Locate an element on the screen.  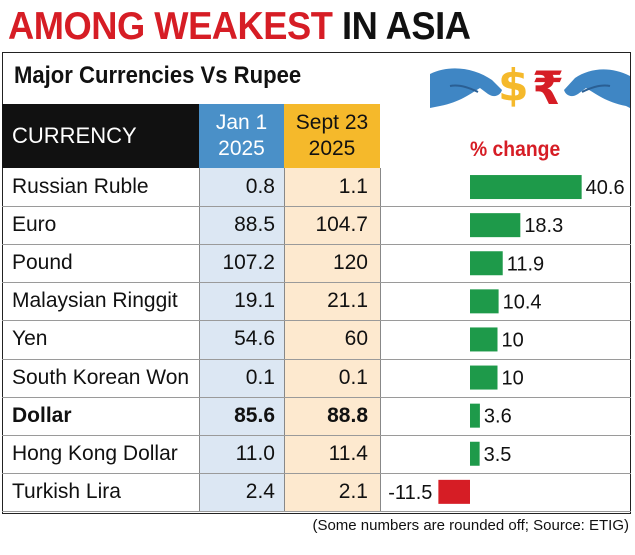
pct-change-value-label: 3.5 is located at coordinates (498, 455).